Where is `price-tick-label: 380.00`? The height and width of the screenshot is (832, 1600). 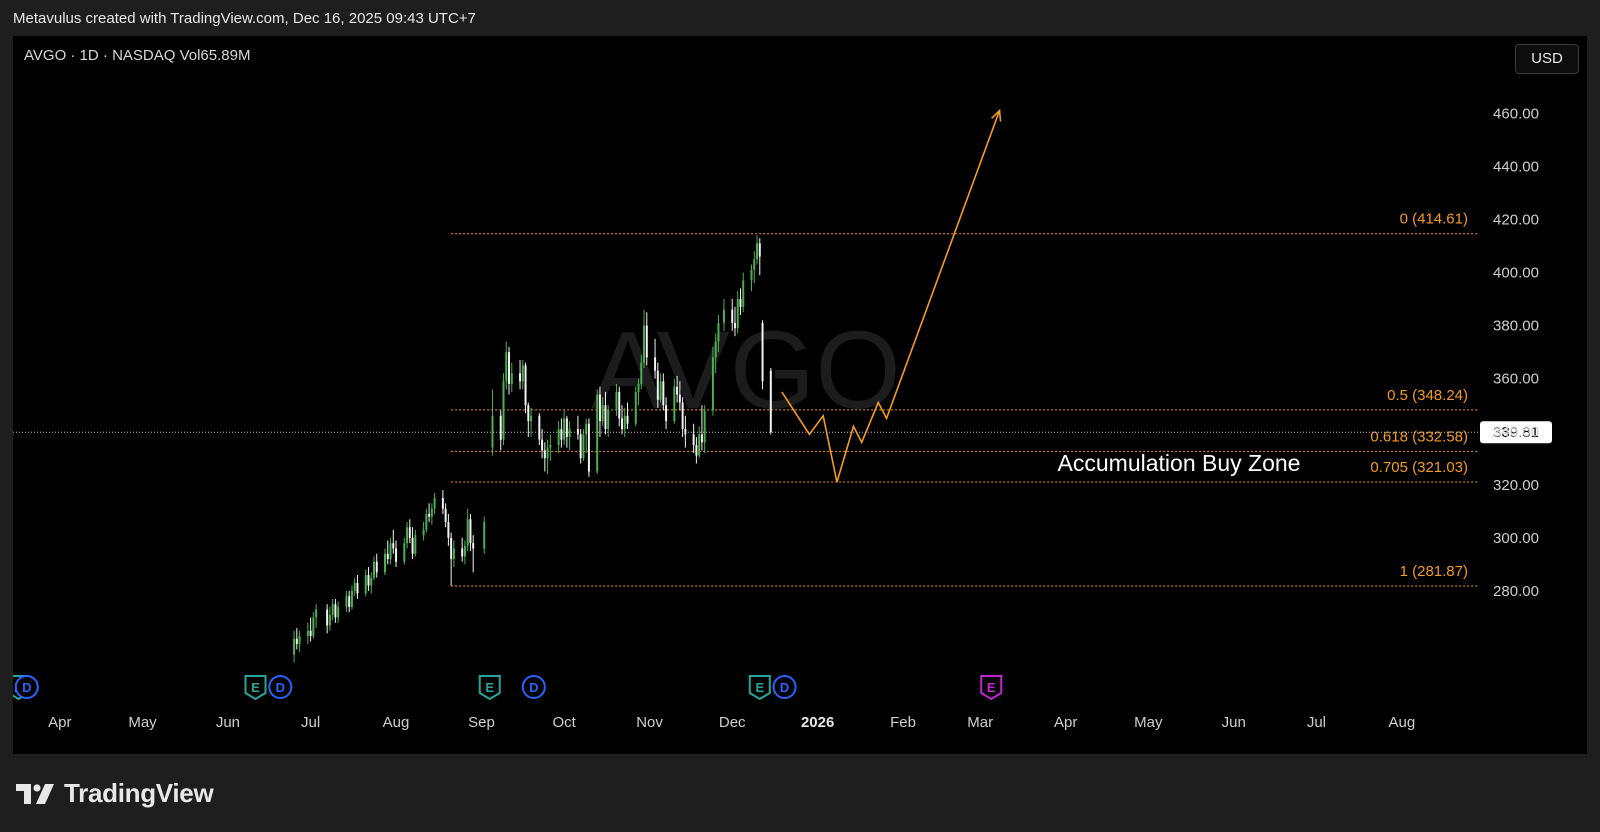 price-tick-label: 380.00 is located at coordinates (1516, 326).